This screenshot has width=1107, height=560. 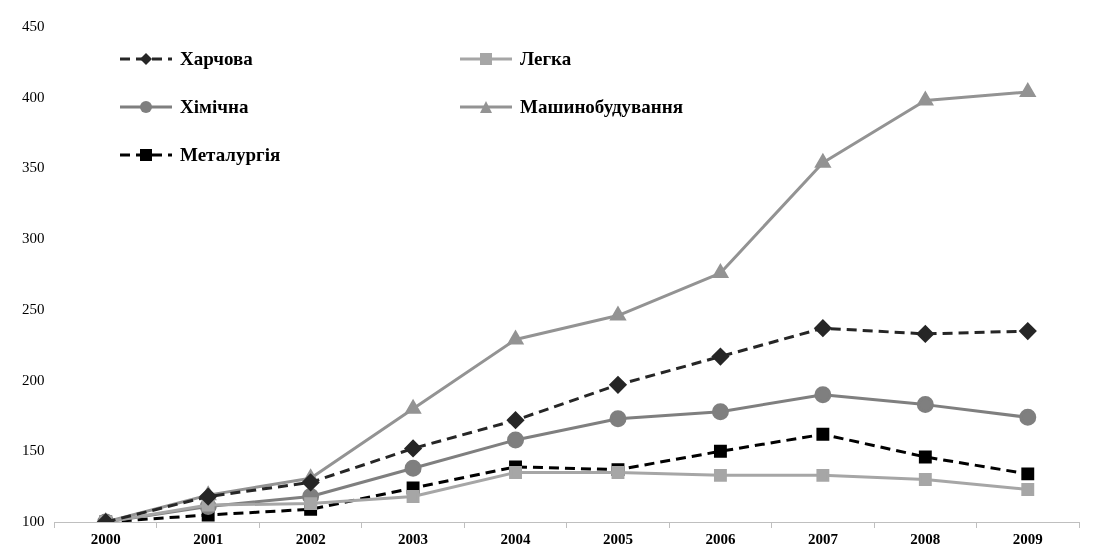 What do you see at coordinates (105, 538) in the screenshot?
I see `x-tick-label: 2000` at bounding box center [105, 538].